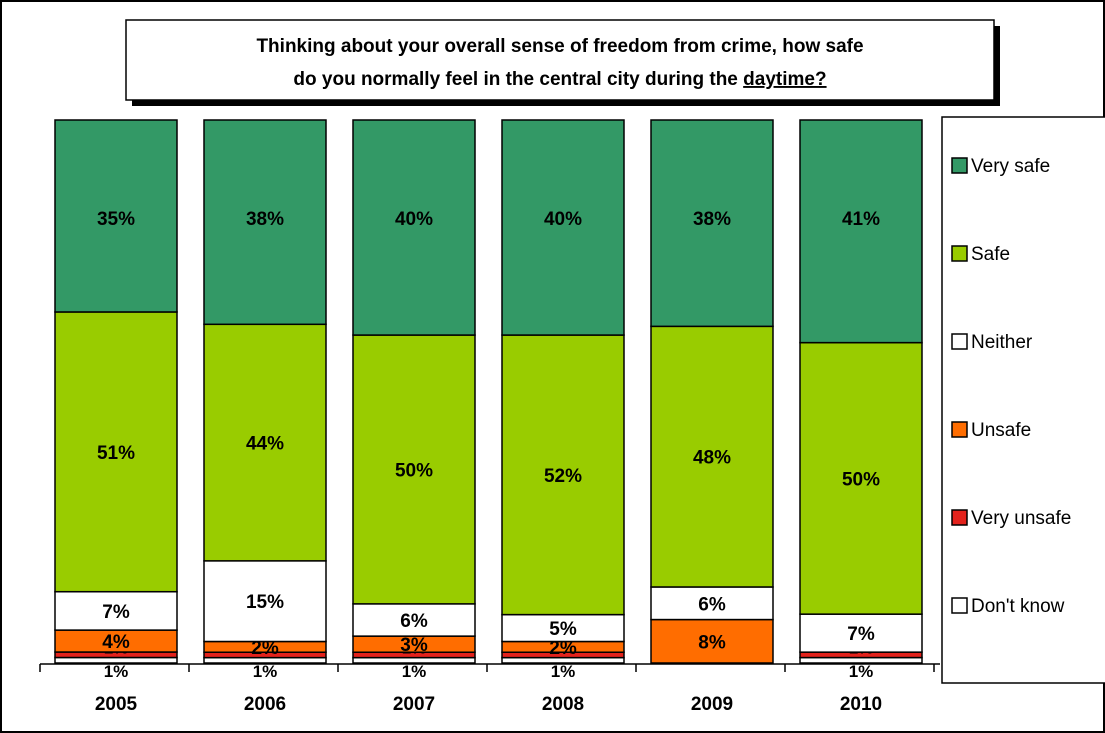 This screenshot has height=733, width=1105. Describe the element at coordinates (116, 671) in the screenshot. I see `label-don-t-know-2005: 1%` at that location.